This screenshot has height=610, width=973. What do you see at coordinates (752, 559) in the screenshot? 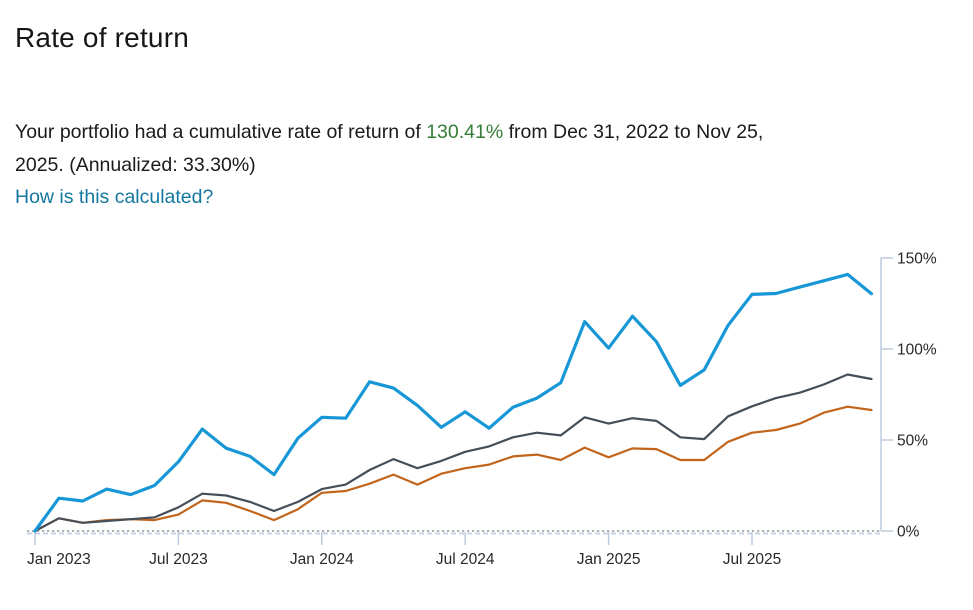
I see `x-axis-label: Jul 2025` at bounding box center [752, 559].